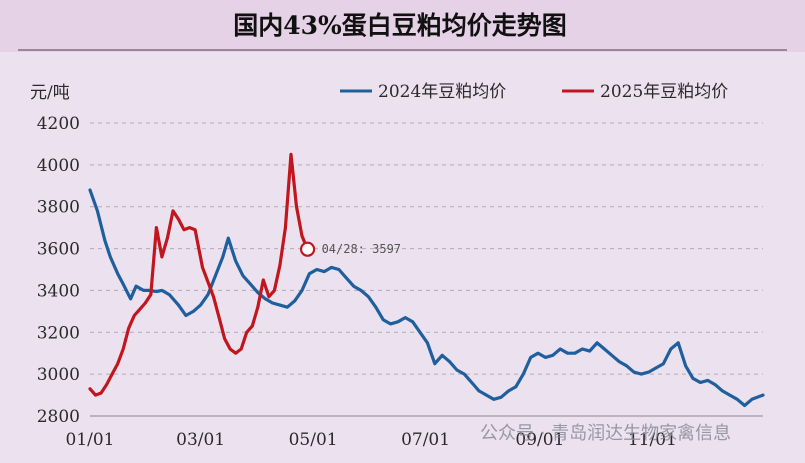 The image size is (805, 463). I want to click on last-point-label: 04/28: 3597, so click(361, 249).